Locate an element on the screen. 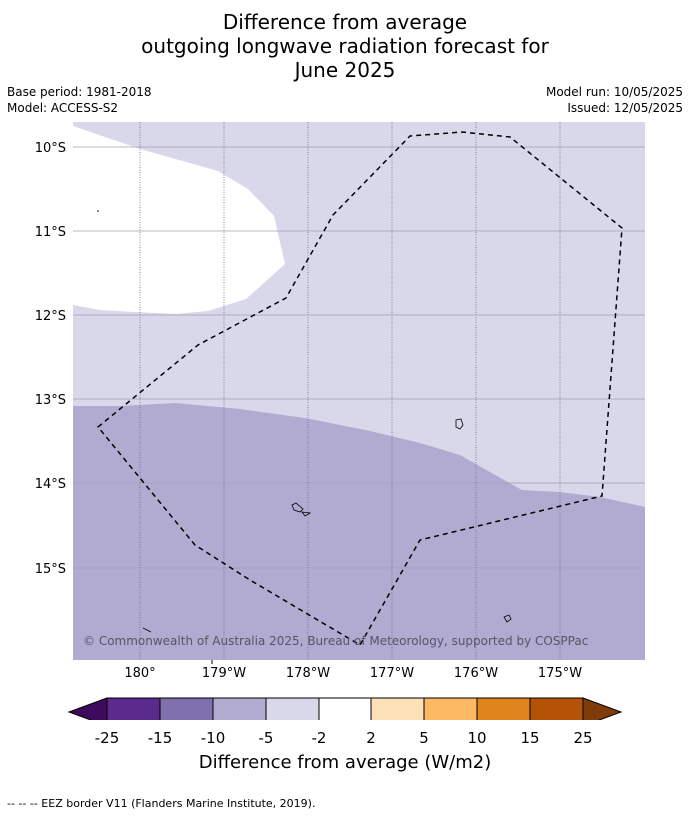  lat-label: 14°S is located at coordinates (50, 484).